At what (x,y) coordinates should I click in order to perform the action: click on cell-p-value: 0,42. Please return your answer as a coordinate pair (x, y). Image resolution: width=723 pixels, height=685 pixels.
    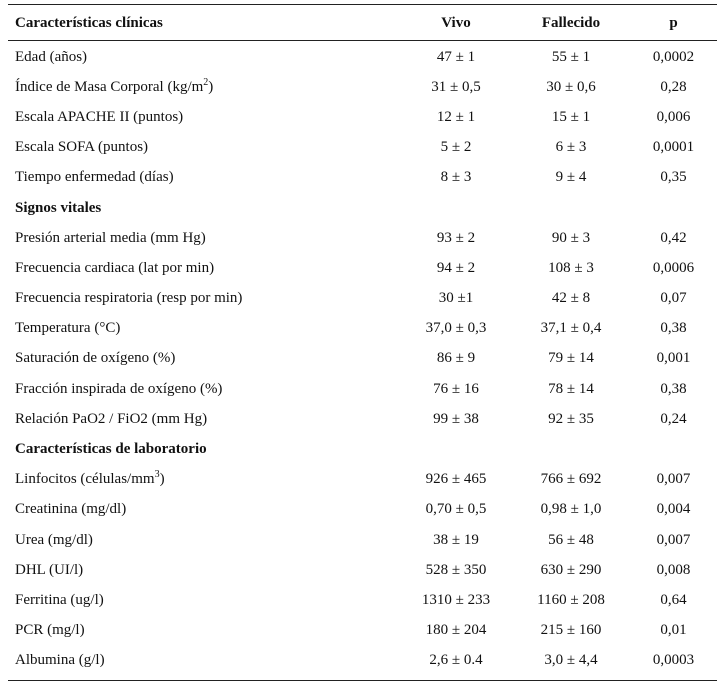
    Looking at the image, I should click on (673, 237).